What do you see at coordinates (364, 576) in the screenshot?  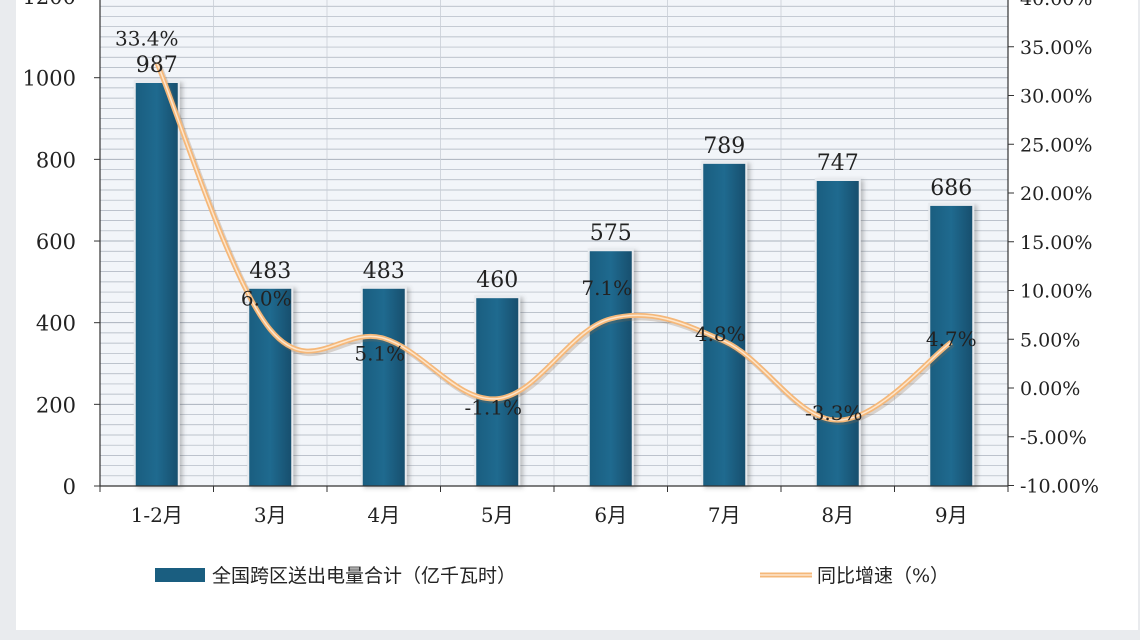 I see `legend-label-bar: 全国跨区送出电量合计（亿千瓦时）` at bounding box center [364, 576].